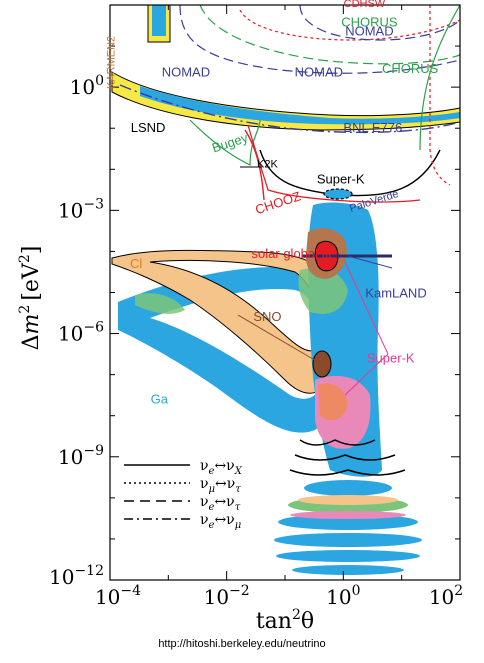 The image size is (484, 663). I want to click on vacuum-oscillation-region, so click(348, 507).